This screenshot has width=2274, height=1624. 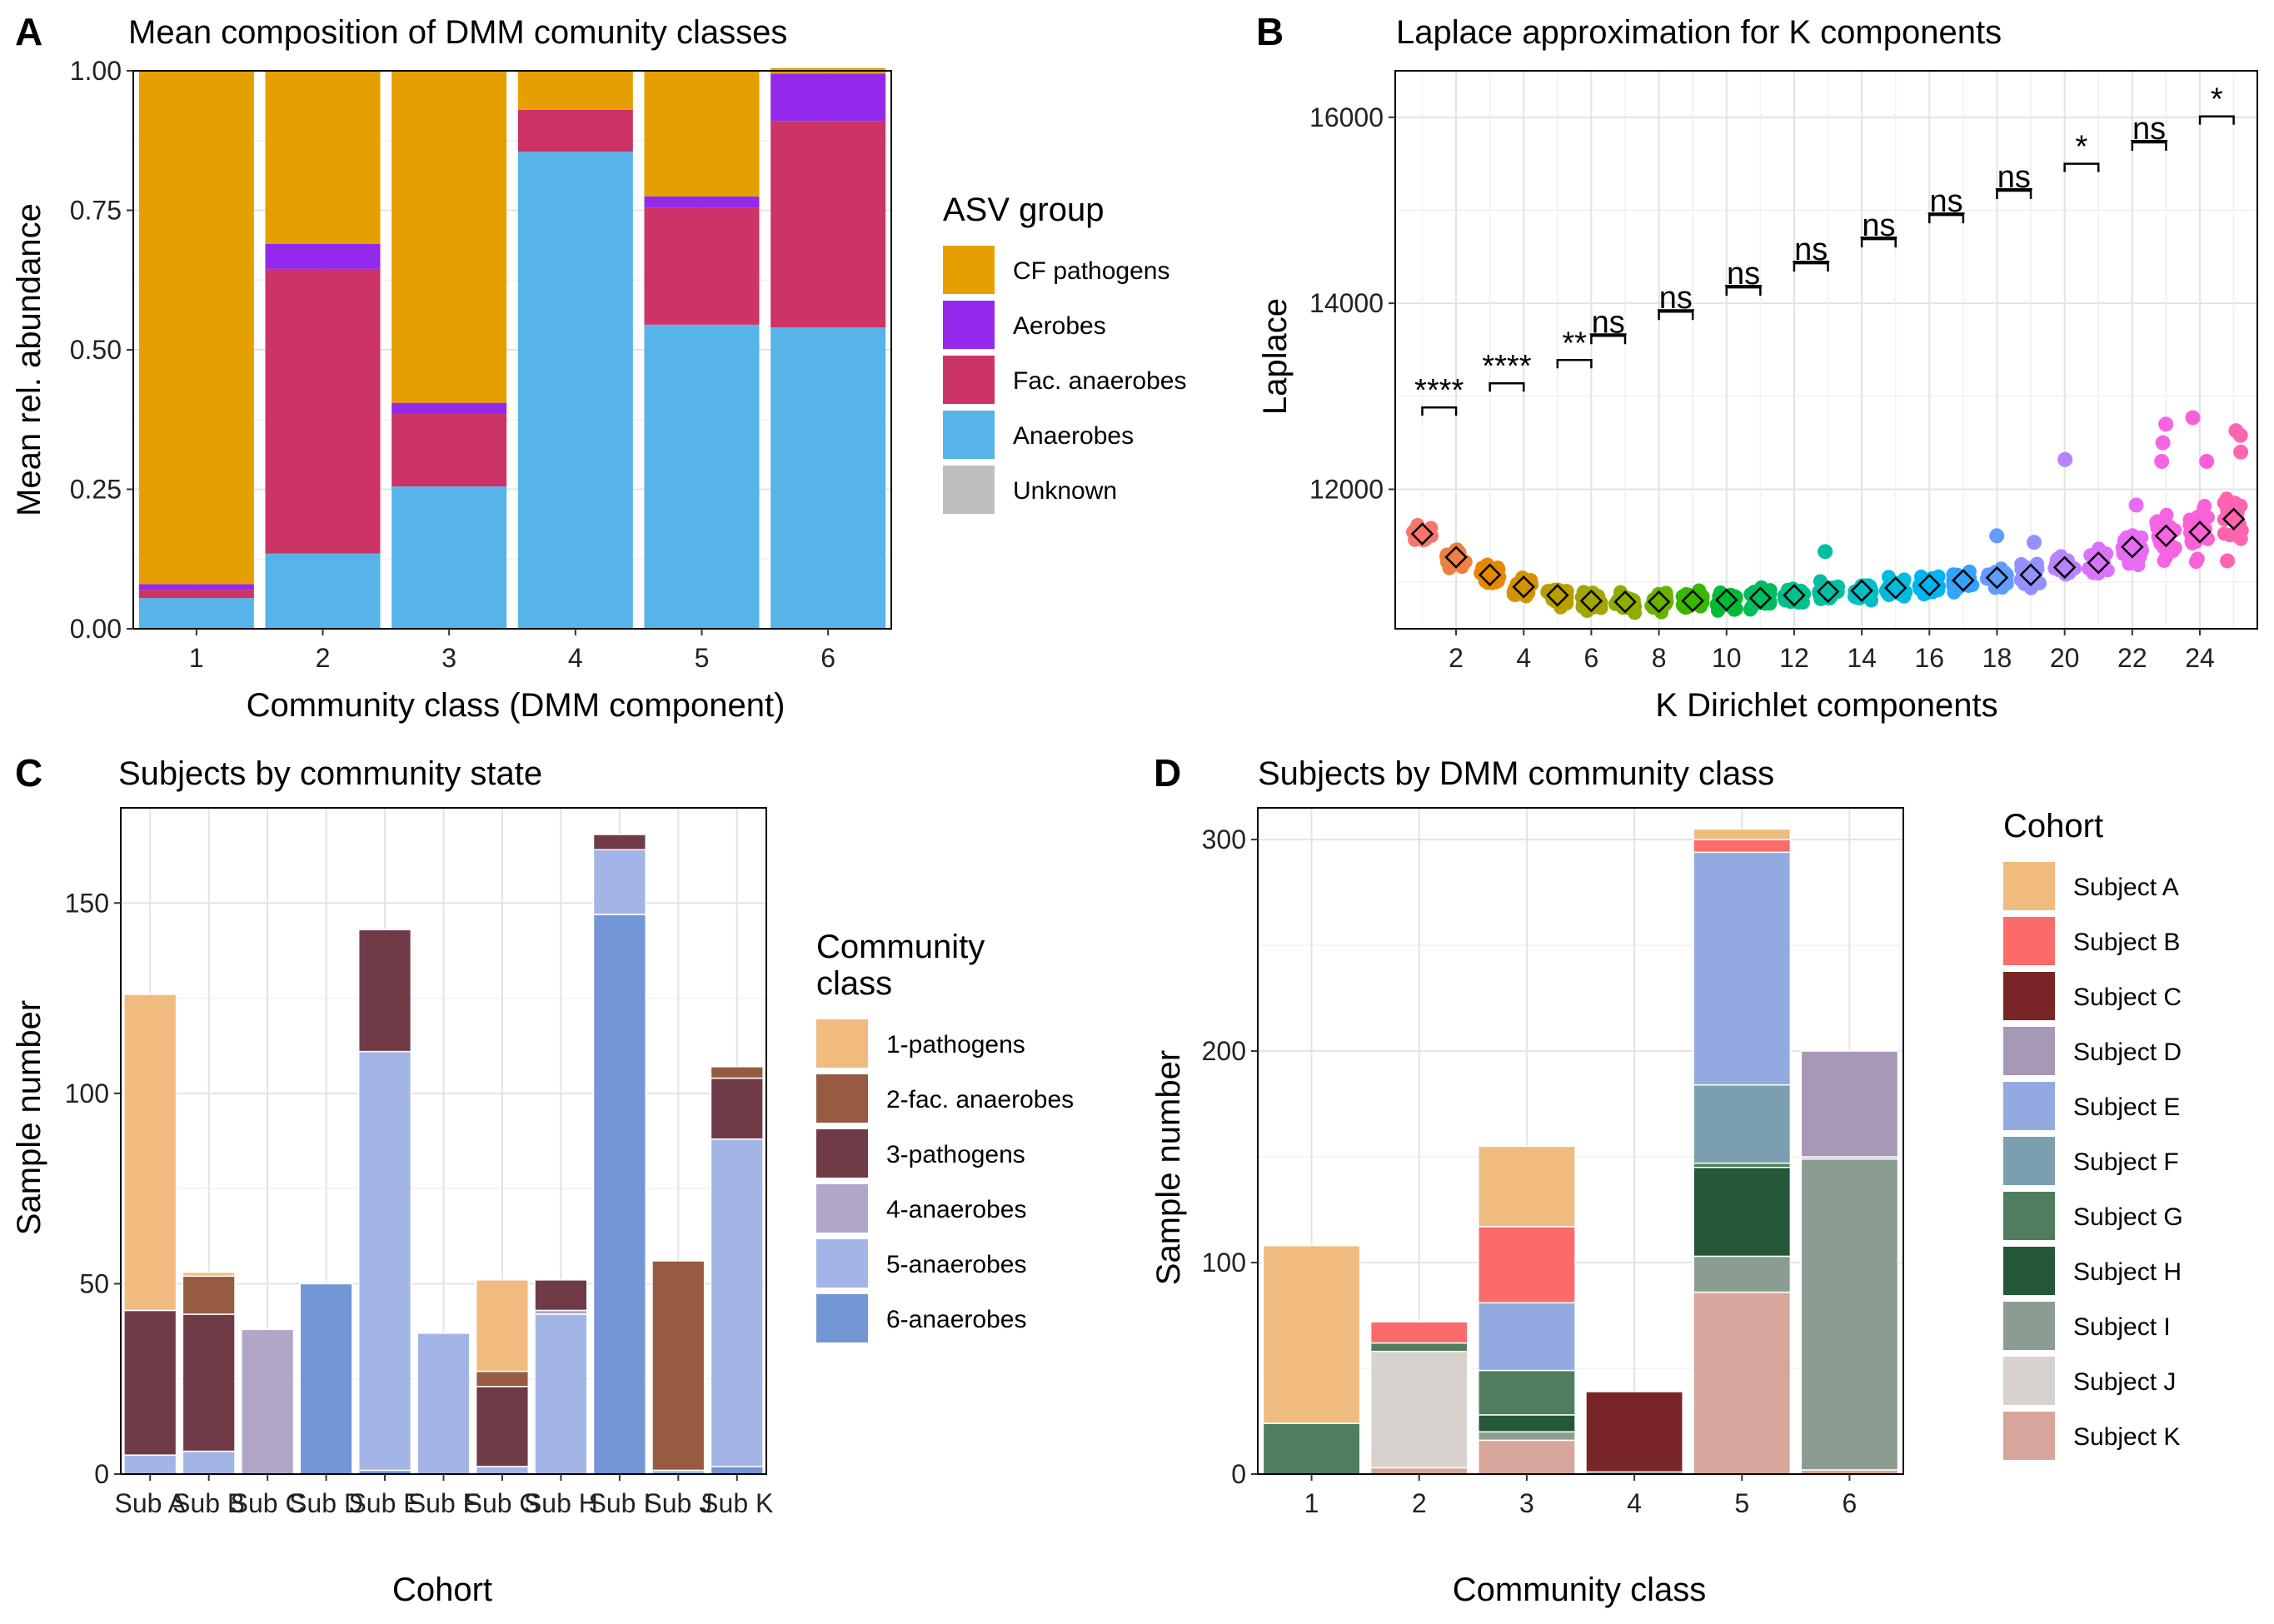 What do you see at coordinates (443, 1503) in the screenshot?
I see `x-tick-label: Sub F` at bounding box center [443, 1503].